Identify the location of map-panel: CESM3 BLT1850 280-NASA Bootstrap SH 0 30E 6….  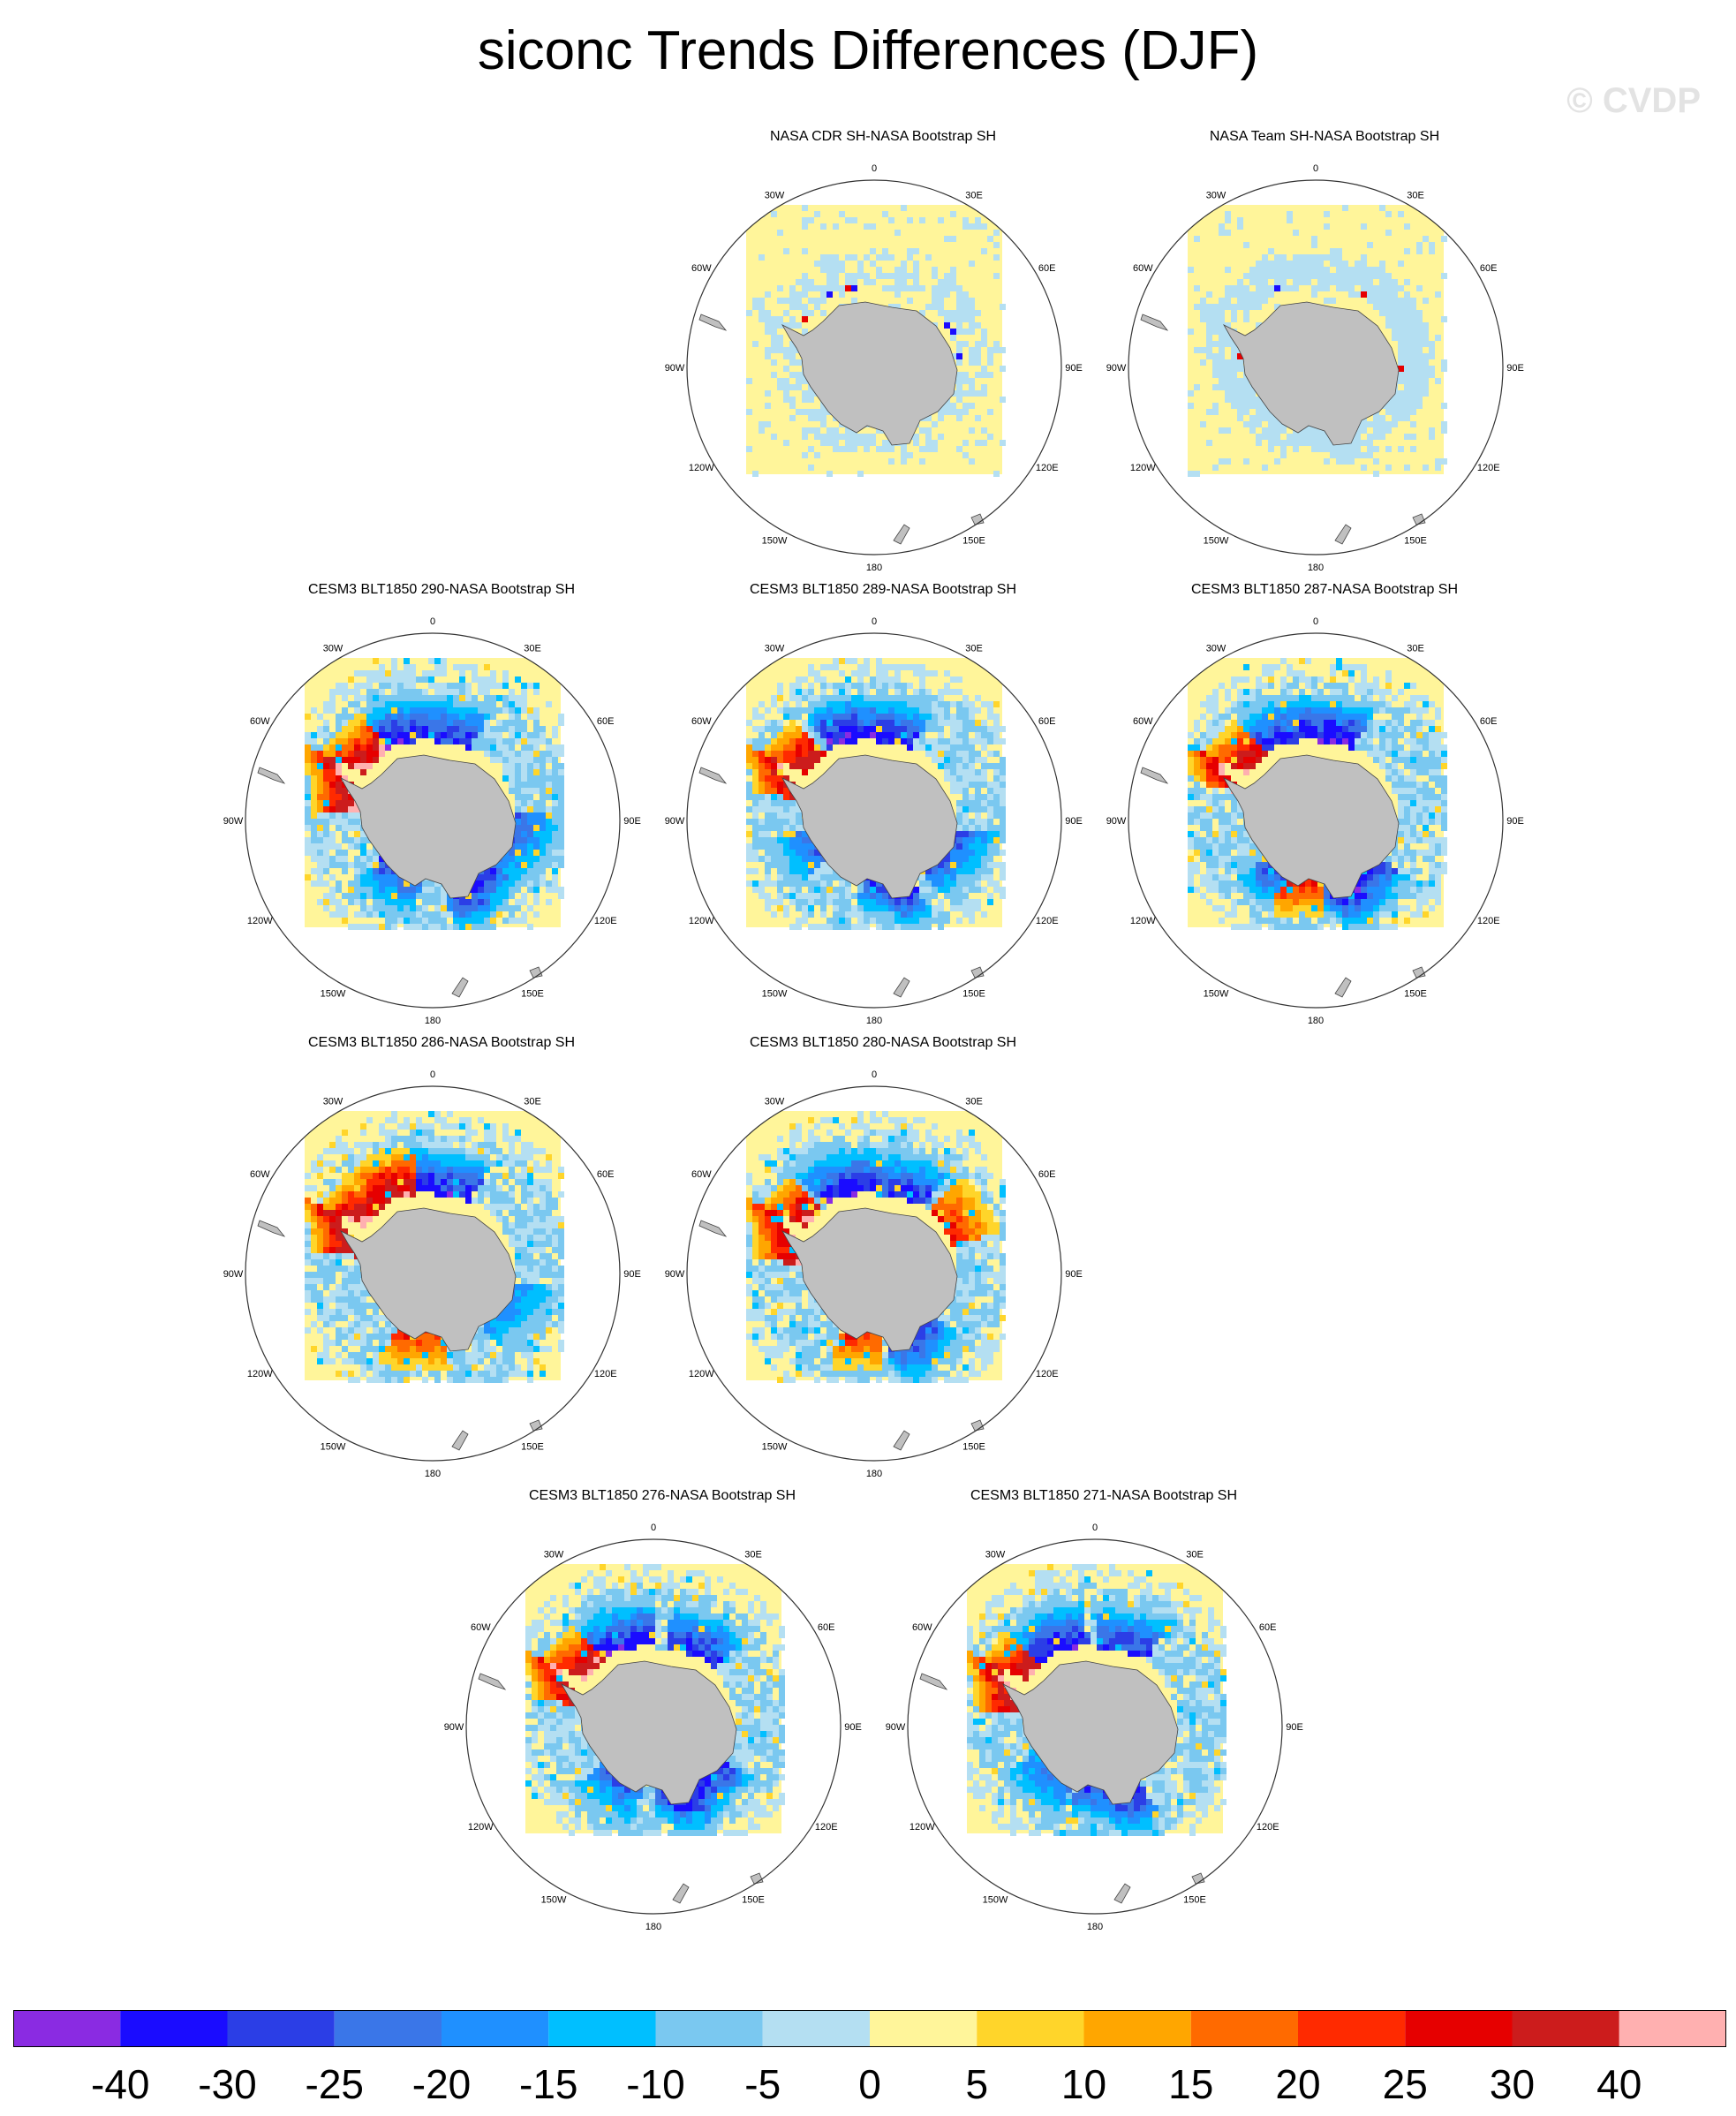
(883, 1261).